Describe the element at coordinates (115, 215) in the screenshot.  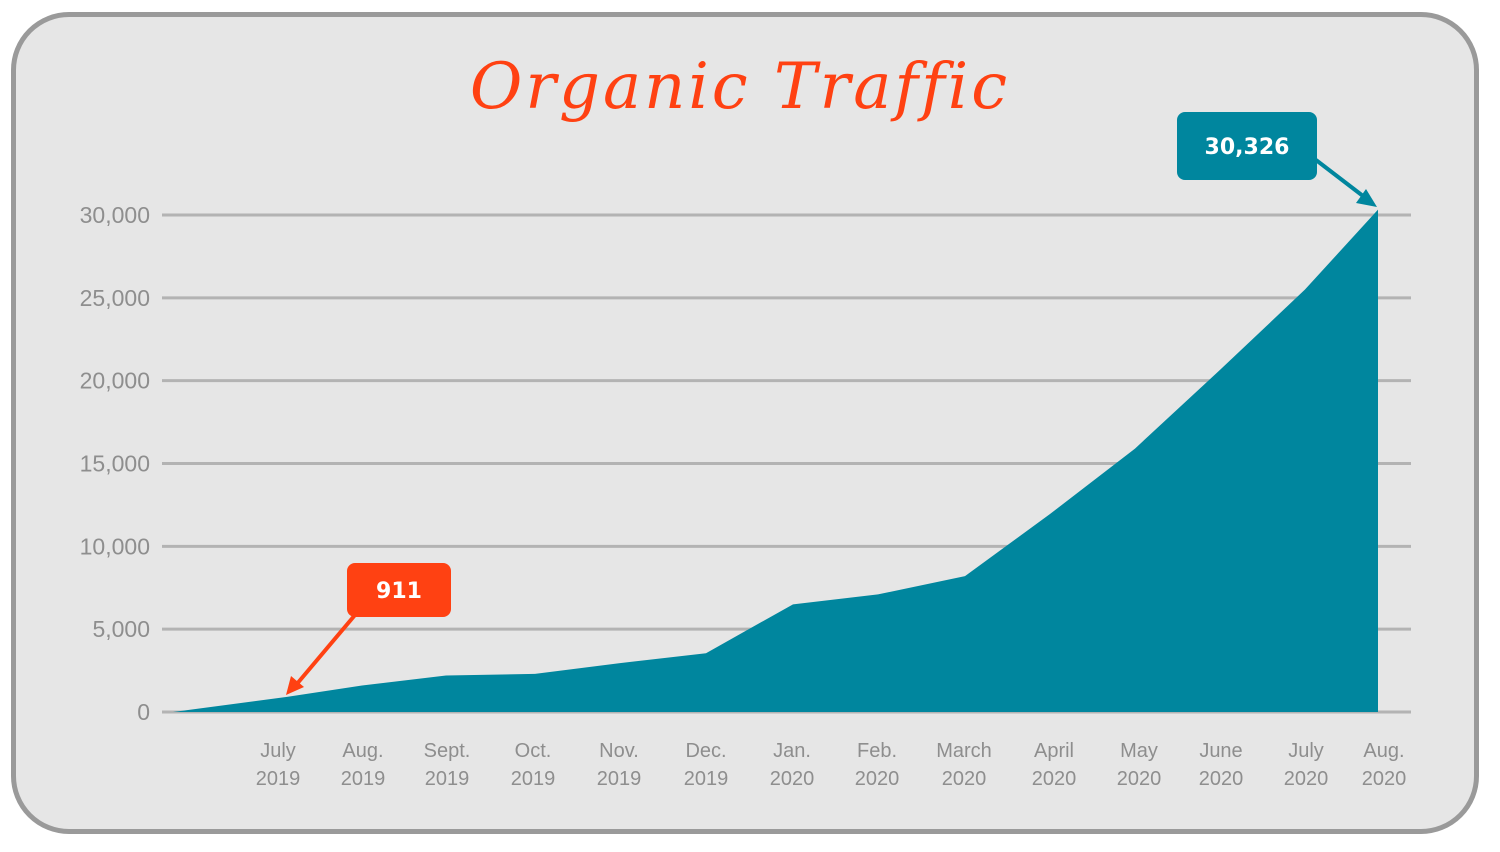
I see `y-tick-label: 30,000` at that location.